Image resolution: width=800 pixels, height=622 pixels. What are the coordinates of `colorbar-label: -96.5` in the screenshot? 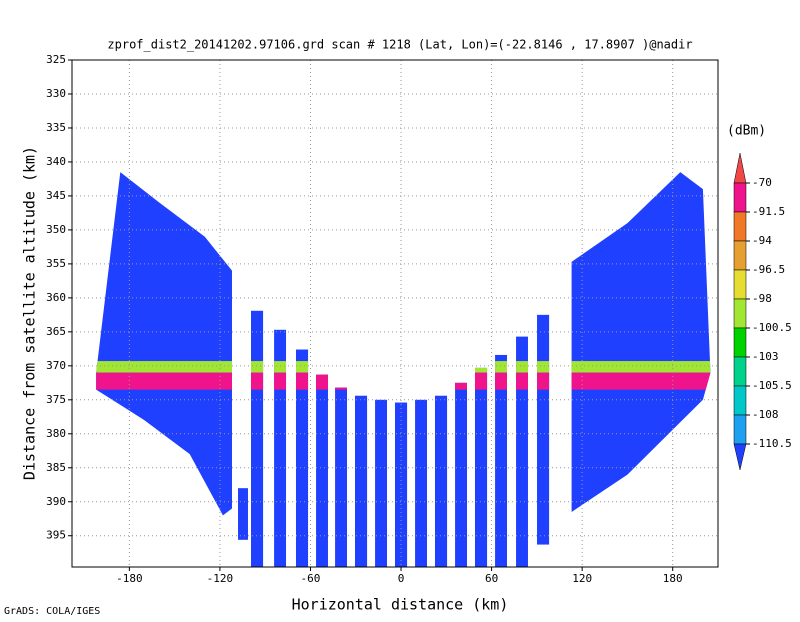 It's located at (768, 269).